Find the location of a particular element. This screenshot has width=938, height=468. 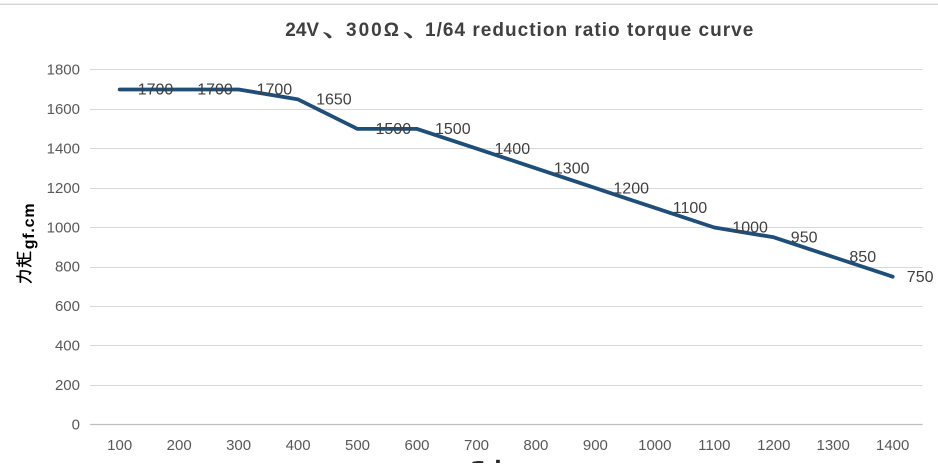

svg-text:1/64 reduction ratio torque cu: 1/64 reduction ratio torque curve is located at coordinates (589, 30).